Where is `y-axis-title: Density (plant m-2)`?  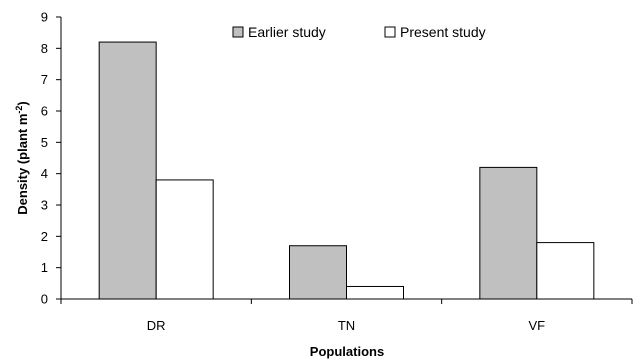
y-axis-title: Density (plant m-2) is located at coordinates (22, 157).